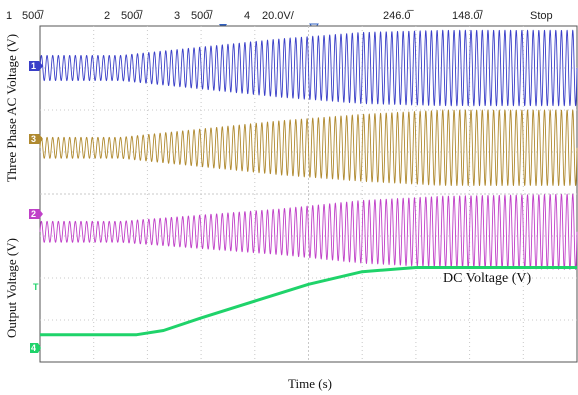  What do you see at coordinates (487, 278) in the screenshot?
I see `dc-voltage-annotation: DC Voltage (V)` at bounding box center [487, 278].